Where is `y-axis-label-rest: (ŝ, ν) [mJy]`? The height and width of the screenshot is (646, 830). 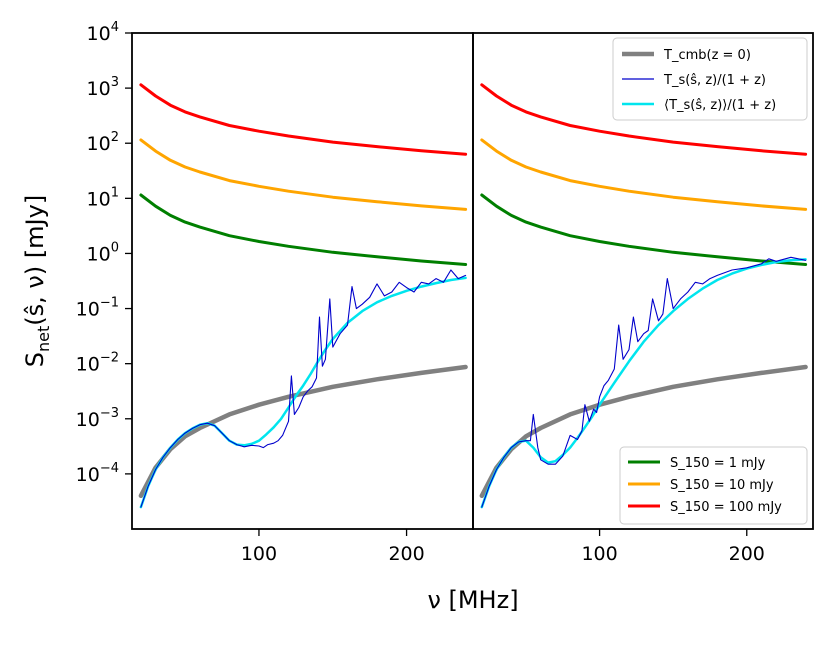
y-axis-label-rest: (ŝ, ν) [mJy] is located at coordinates (35, 260).